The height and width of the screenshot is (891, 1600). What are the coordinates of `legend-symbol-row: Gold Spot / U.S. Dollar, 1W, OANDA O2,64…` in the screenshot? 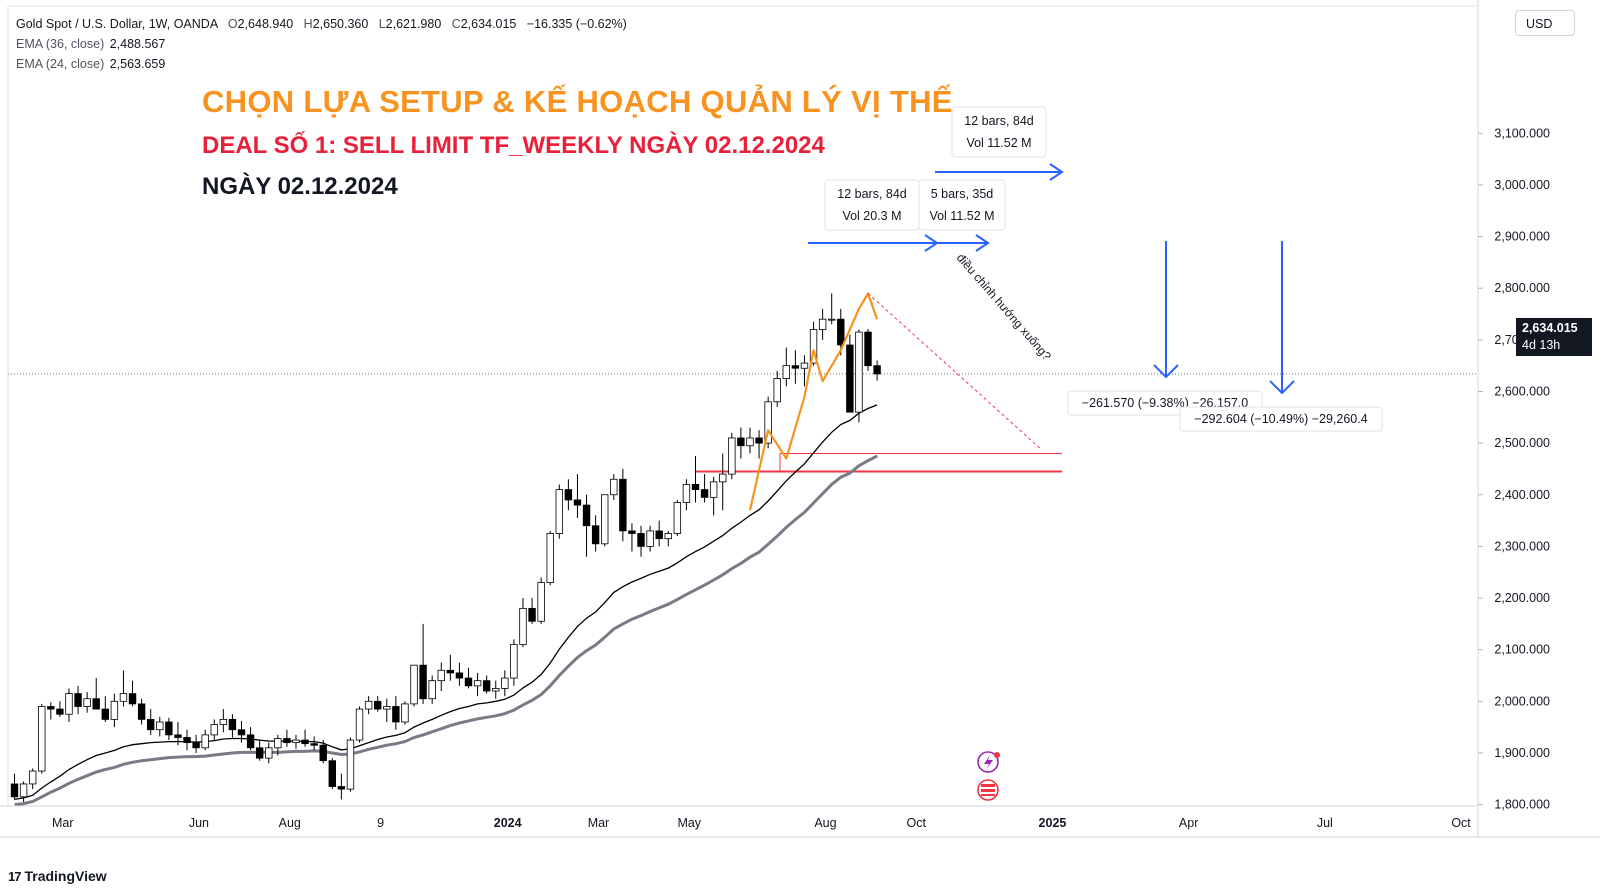 It's located at (321, 24).